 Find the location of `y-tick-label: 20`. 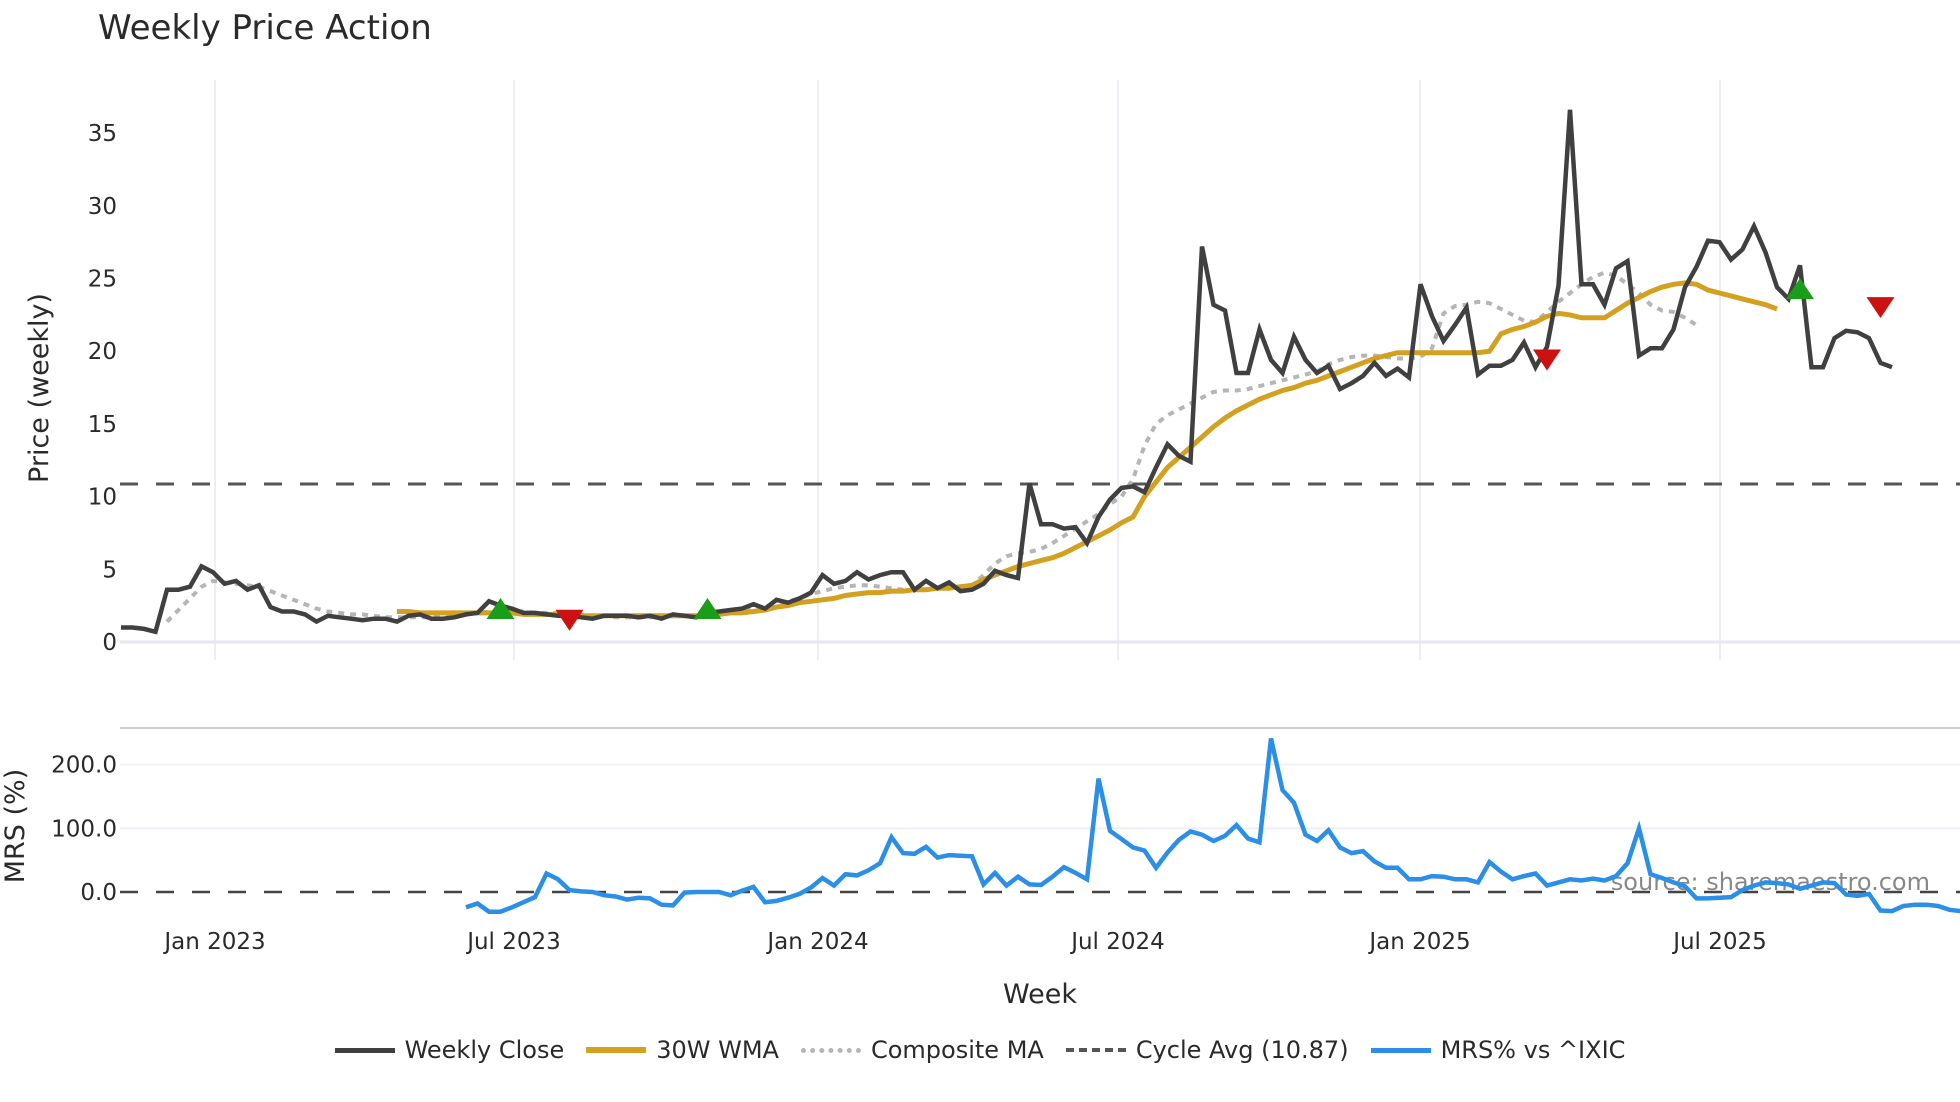

y-tick-label: 20 is located at coordinates (102, 352).